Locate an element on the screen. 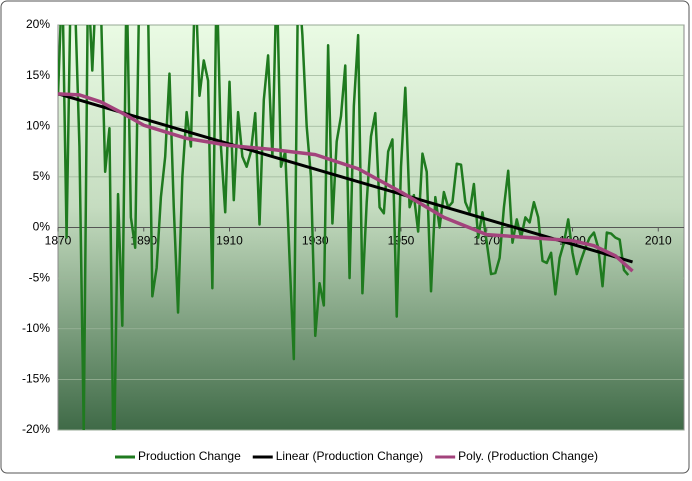 This screenshot has height=481, width=692. x-tick-label: 1950 is located at coordinates (401, 241).